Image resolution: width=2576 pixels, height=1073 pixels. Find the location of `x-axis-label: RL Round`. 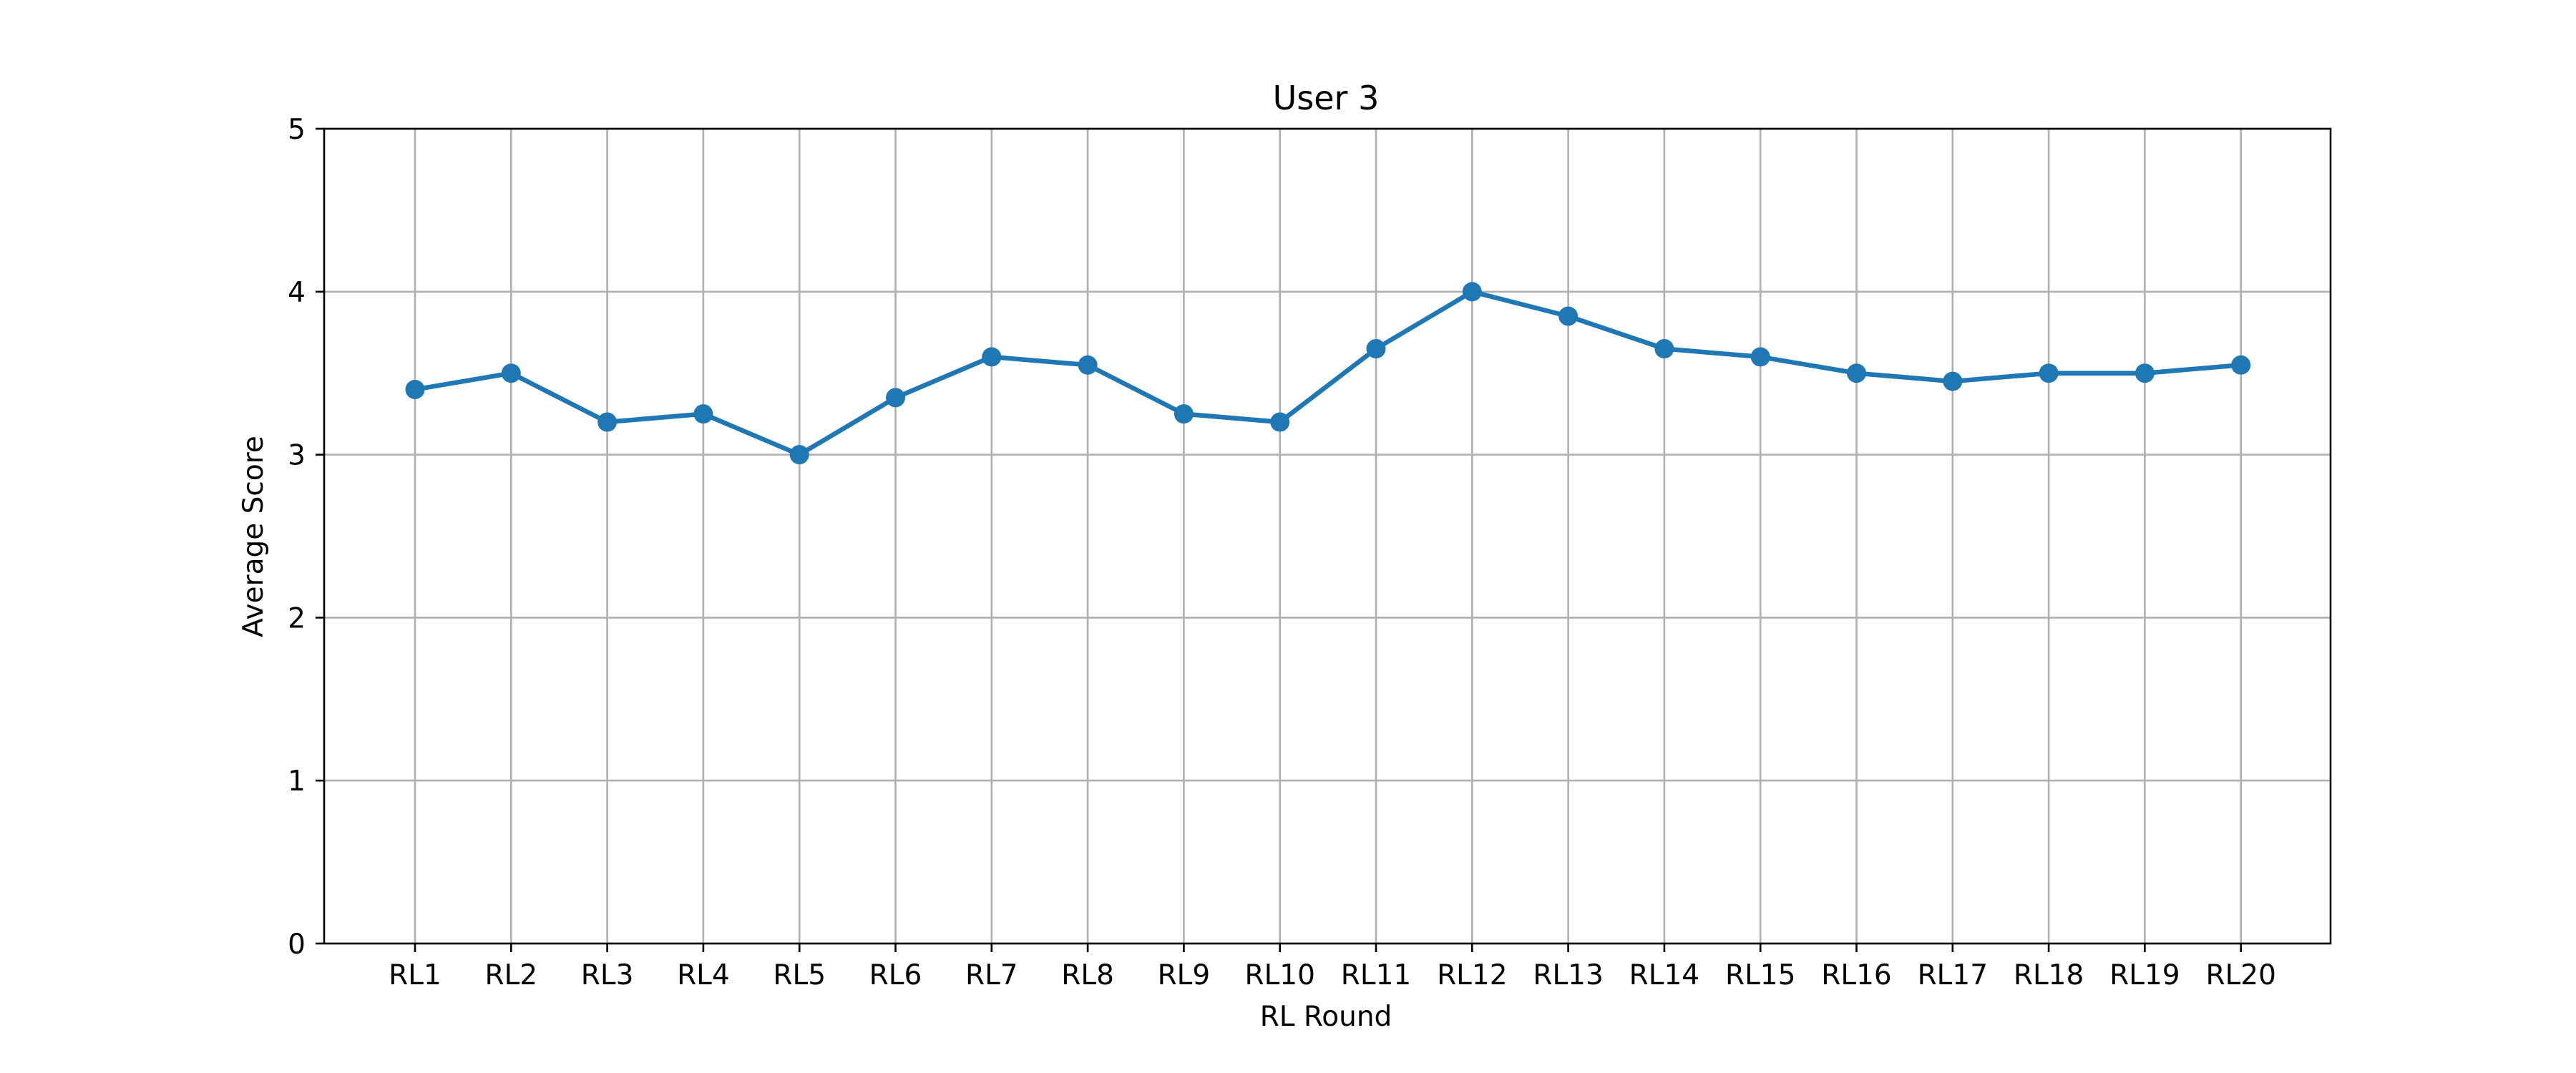

x-axis-label: RL Round is located at coordinates (1326, 1017).